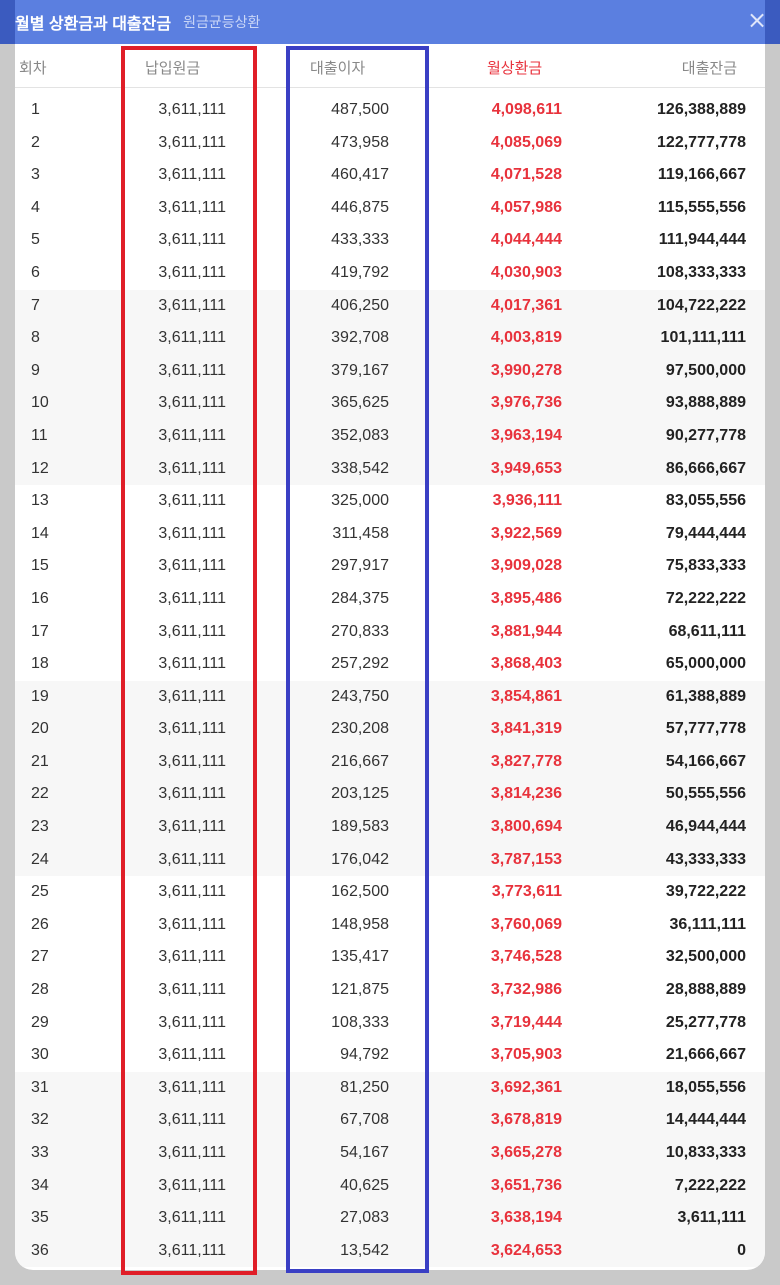 The height and width of the screenshot is (1285, 780). What do you see at coordinates (390, 1153) in the screenshot?
I see `table-row: 33 3,611,111 54,167 3,665,278 10,833,333` at bounding box center [390, 1153].